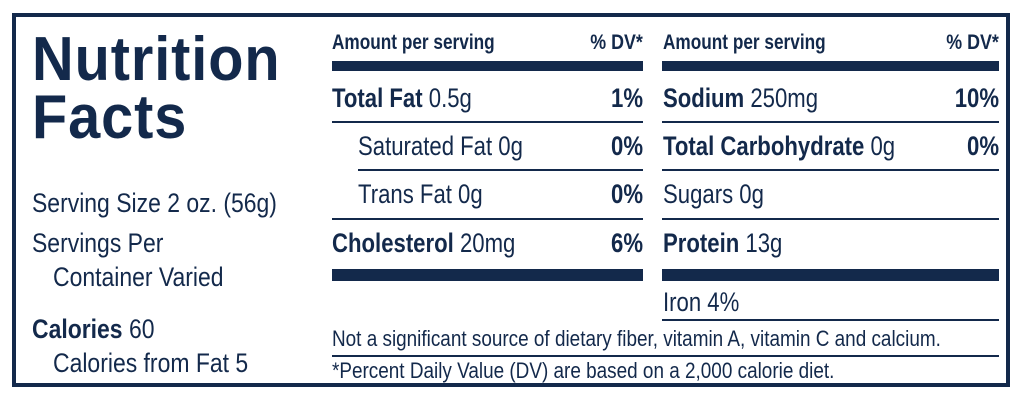 The height and width of the screenshot is (404, 1024). I want to click on left-header-dv: % DV*, so click(616, 42).